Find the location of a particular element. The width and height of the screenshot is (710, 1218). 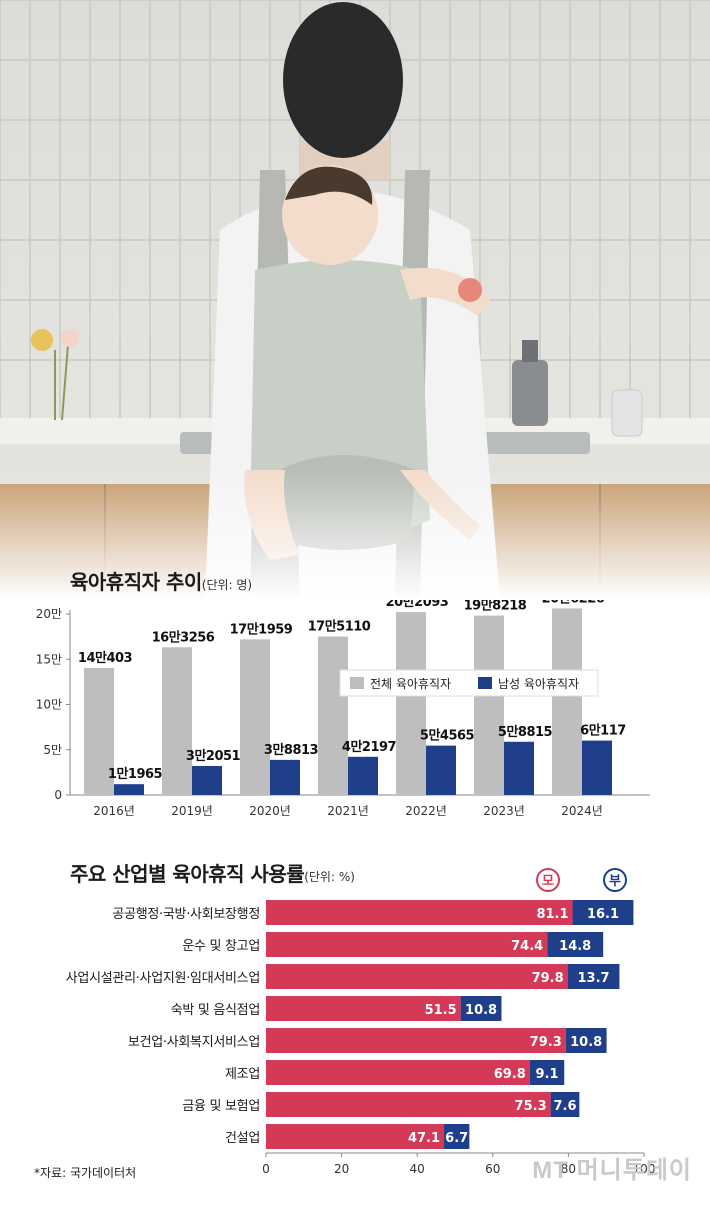

chart1-title-block: 육아휴직자 추이(단위: 명) is located at coordinates (161, 580).